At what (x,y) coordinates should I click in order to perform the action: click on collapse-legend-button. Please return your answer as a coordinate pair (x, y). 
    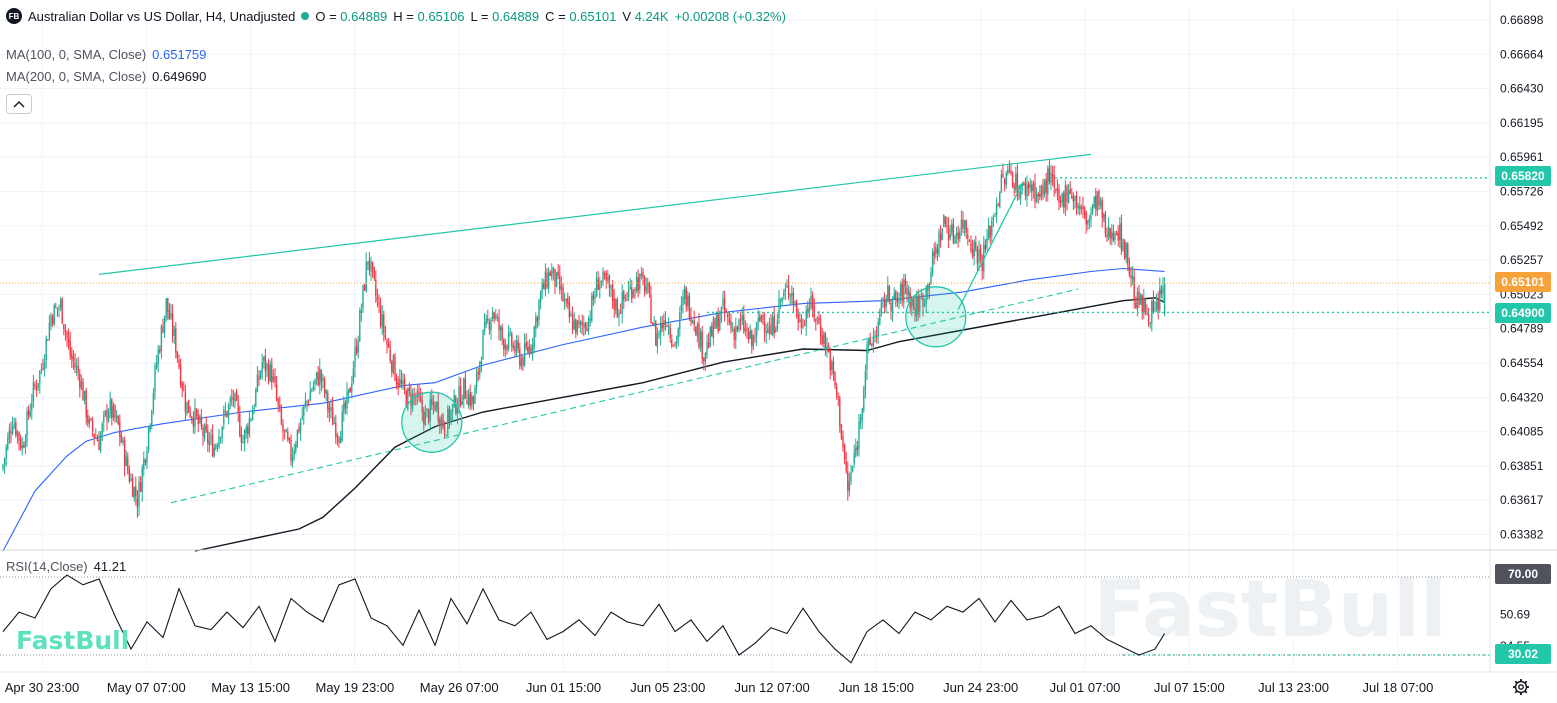
    Looking at the image, I should click on (19, 104).